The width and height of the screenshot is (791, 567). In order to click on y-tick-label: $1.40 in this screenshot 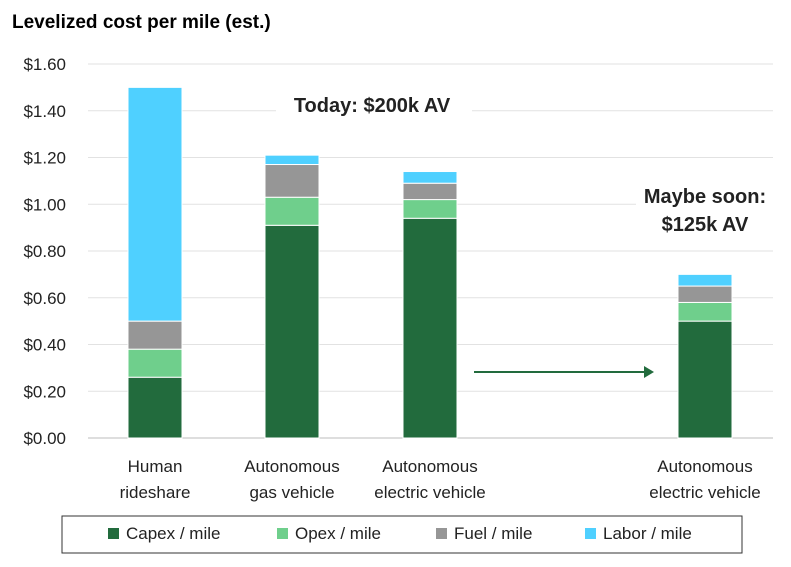, I will do `click(44, 111)`.